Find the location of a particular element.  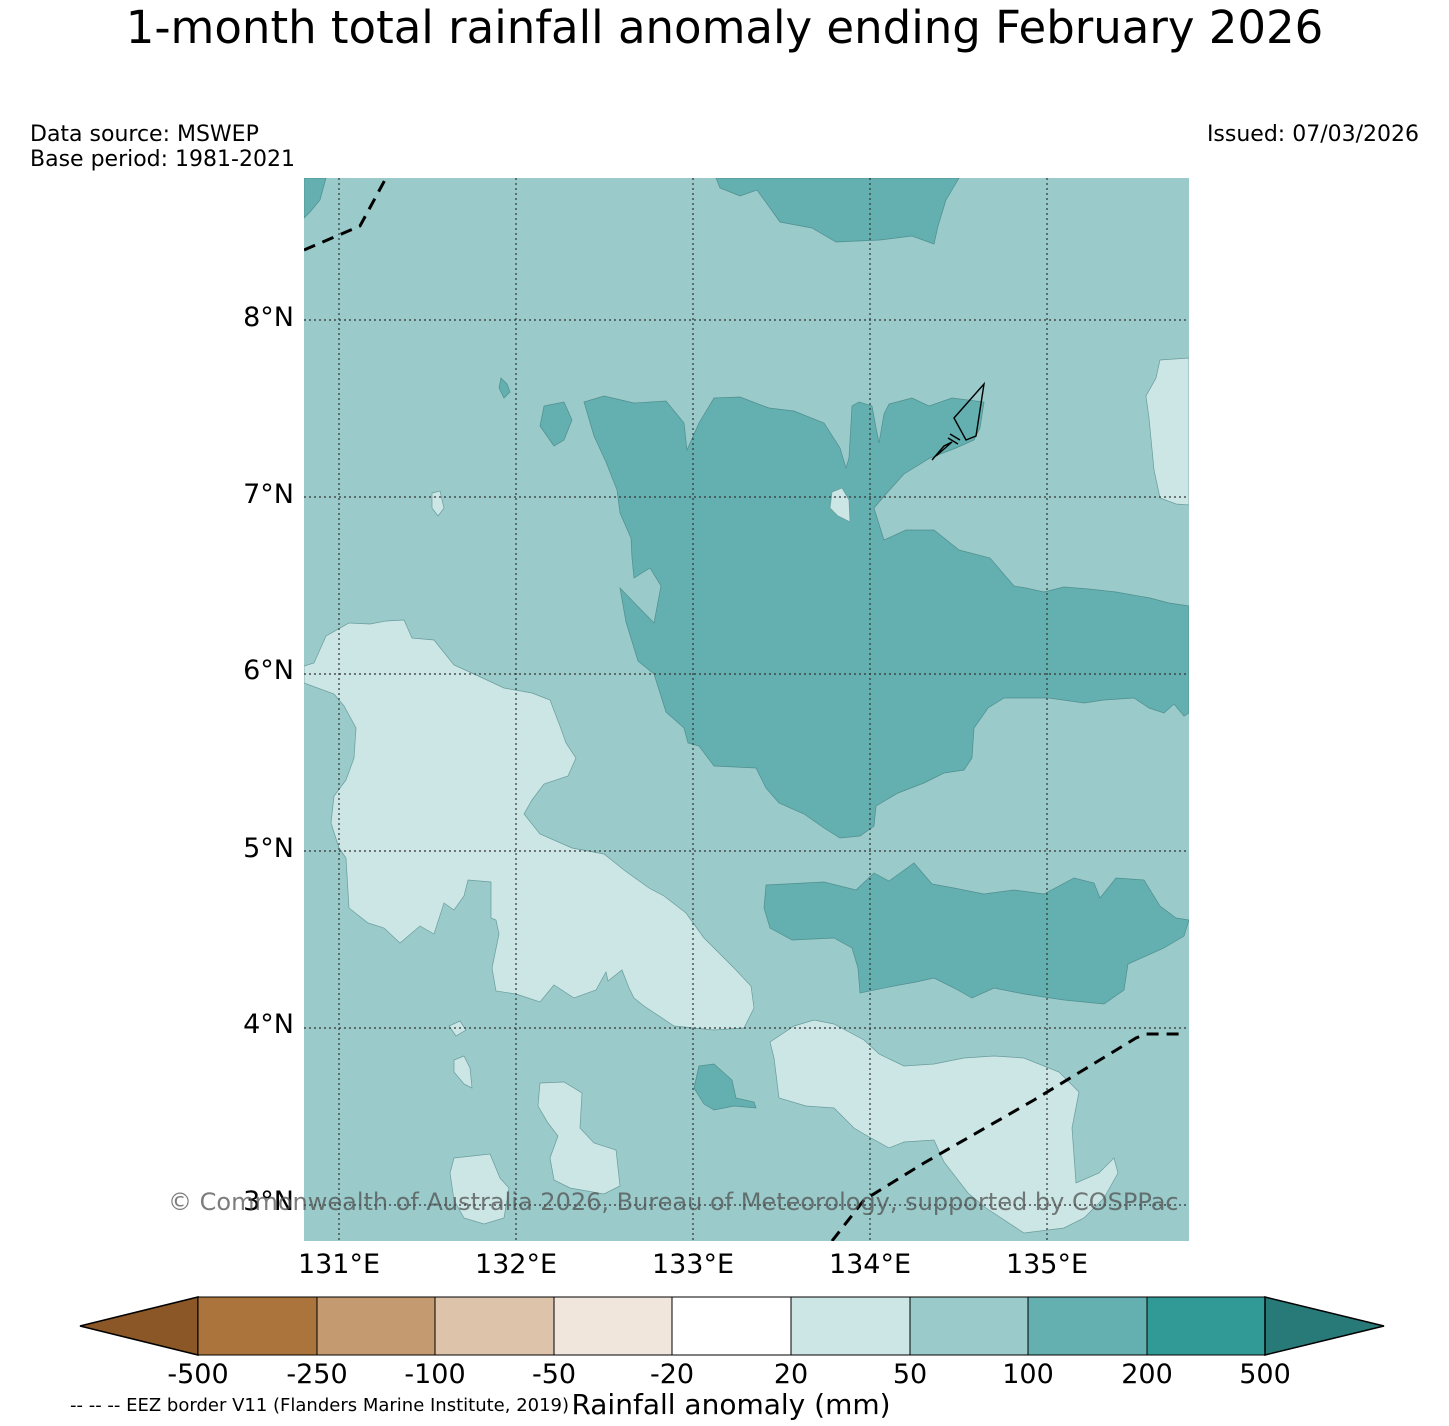

island-reef is located at coordinates (954, 439).